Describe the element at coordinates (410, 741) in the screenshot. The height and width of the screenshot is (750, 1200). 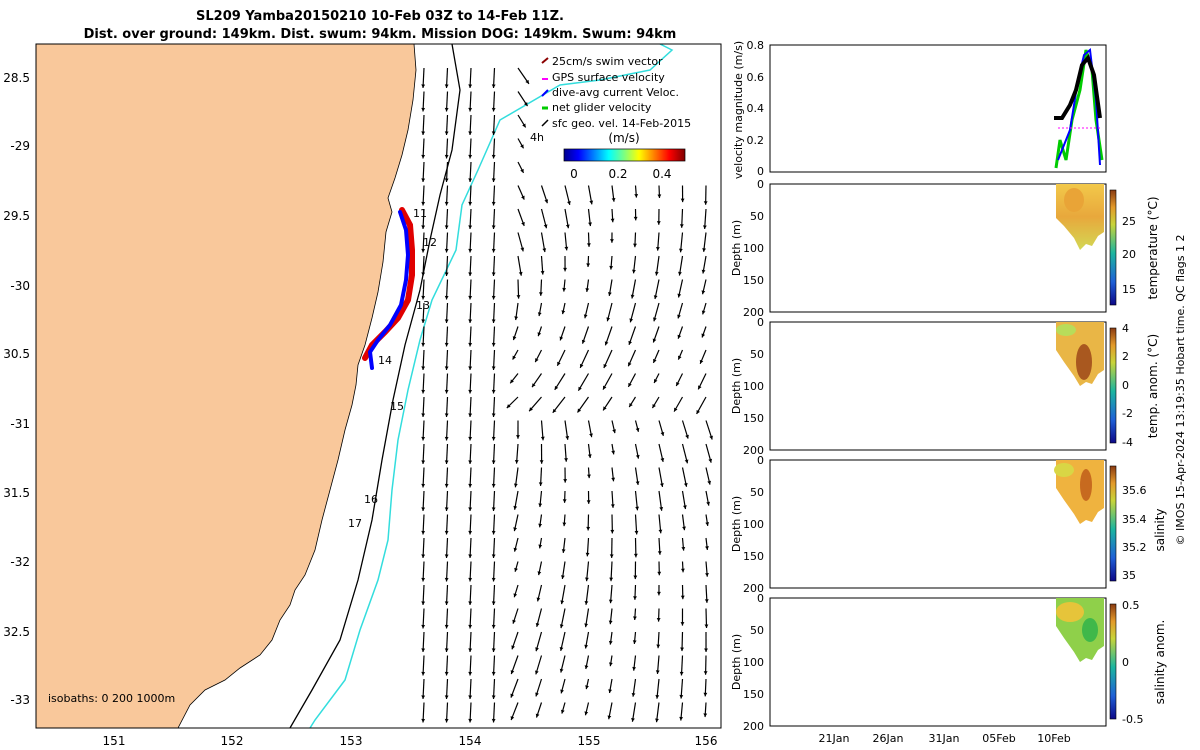
I see `longitude-tick-labels: 151 152 153 154 155 156` at that location.